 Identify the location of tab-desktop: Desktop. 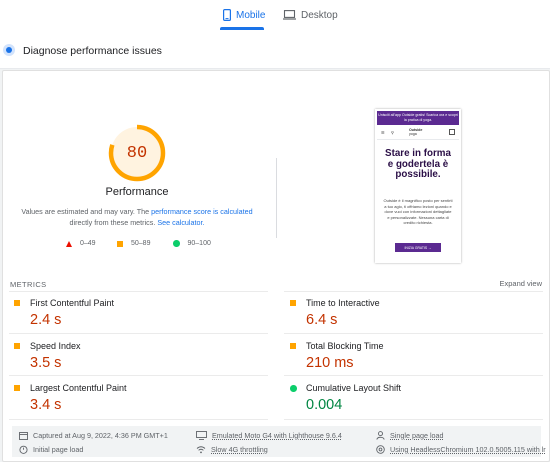
(310, 15).